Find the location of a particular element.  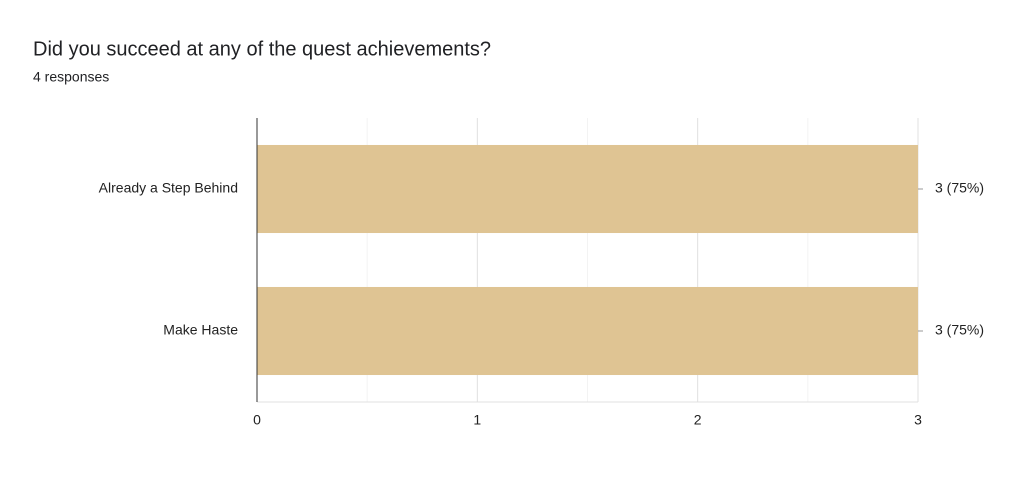

x-tick-label: 1 is located at coordinates (477, 420).